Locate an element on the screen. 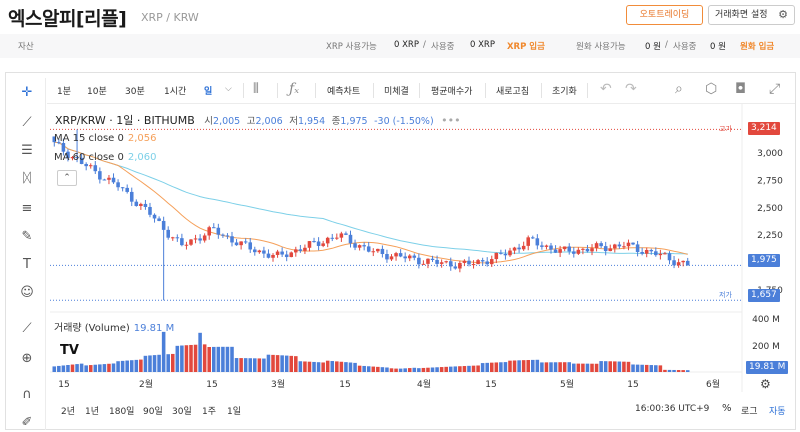 The height and width of the screenshot is (432, 800). settings-hex-icon: ⬡ is located at coordinates (711, 89).